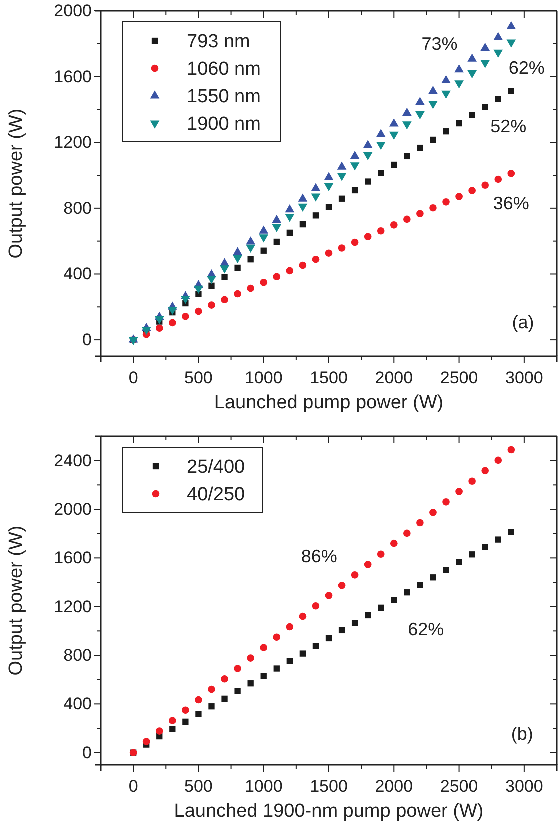 The image size is (558, 837). I want to click on x-tick-label: 2000, so click(394, 786).